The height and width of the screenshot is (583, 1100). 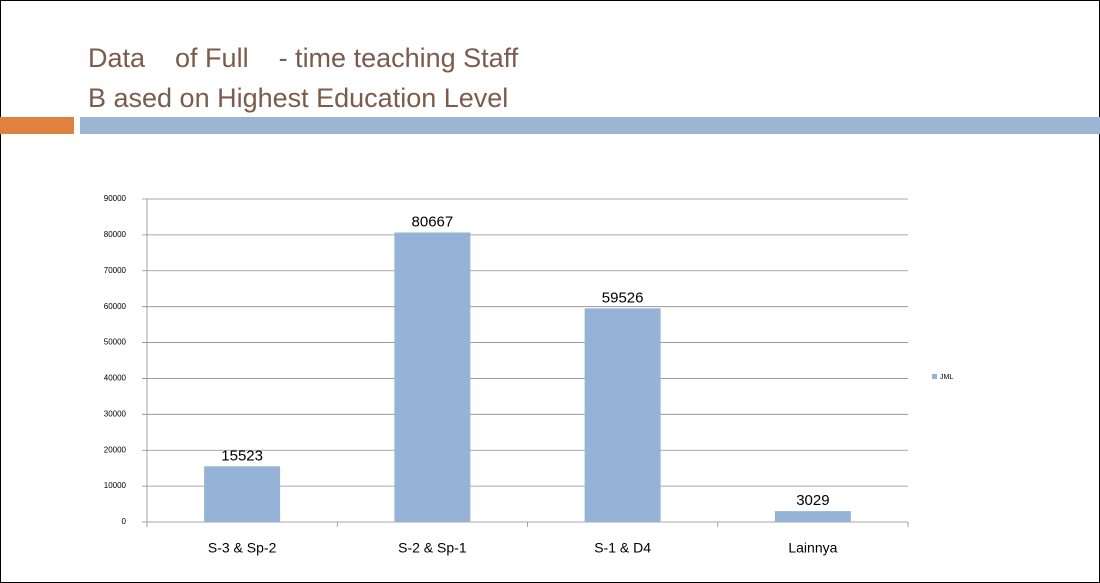 What do you see at coordinates (812, 548) in the screenshot?
I see `x-tick-label: Lainnya` at bounding box center [812, 548].